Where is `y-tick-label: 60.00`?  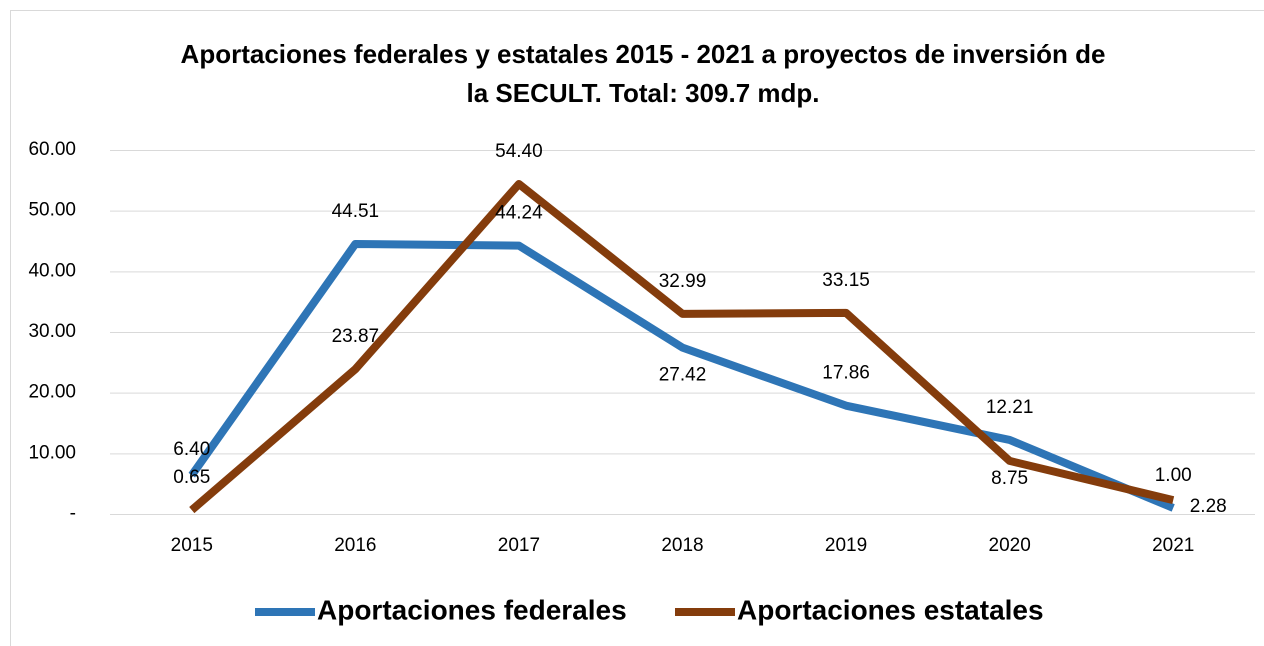
y-tick-label: 60.00 is located at coordinates (52, 149).